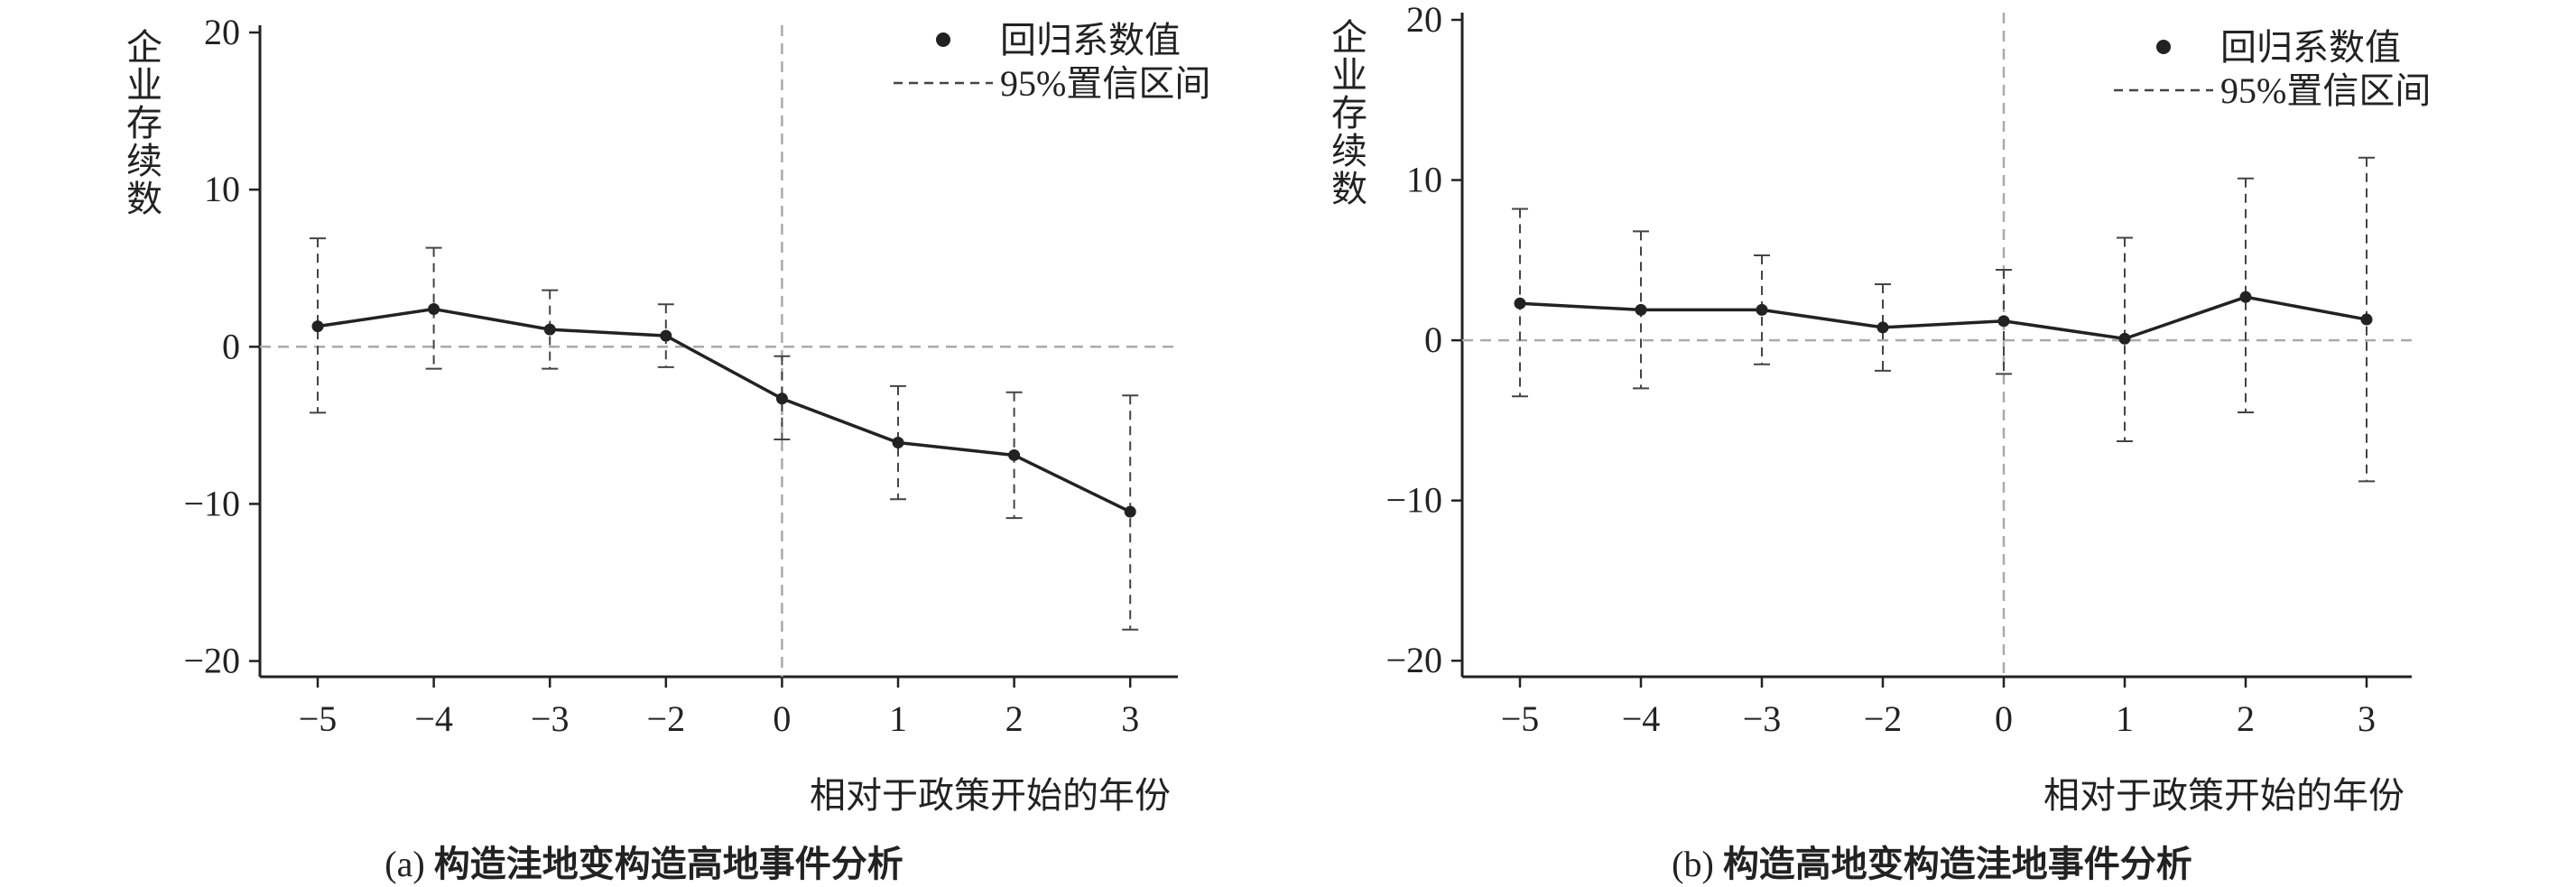  Describe the element at coordinates (898, 719) in the screenshot. I see `chart-a-x-tick-label: 1` at that location.